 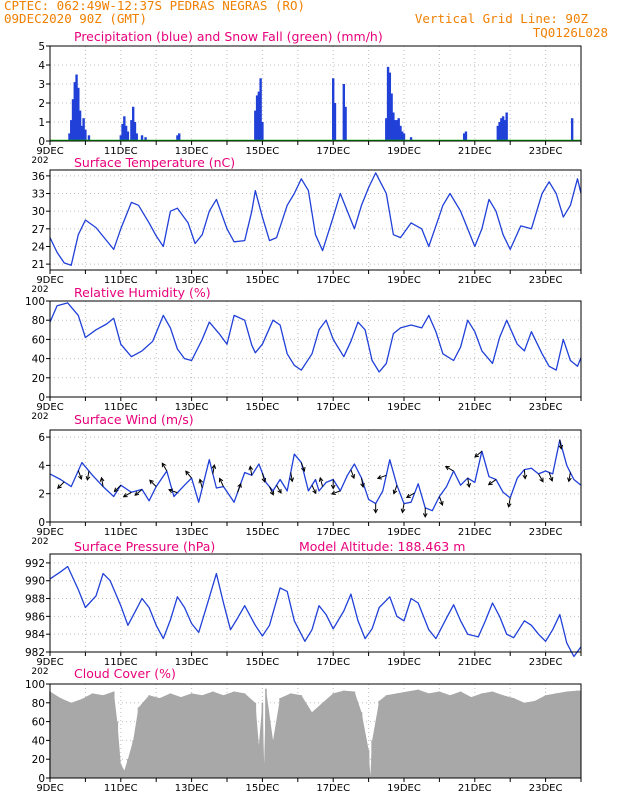 What do you see at coordinates (263, 662) in the screenshot?
I see `pressure-x-tick-label: 15DEC` at bounding box center [263, 662].